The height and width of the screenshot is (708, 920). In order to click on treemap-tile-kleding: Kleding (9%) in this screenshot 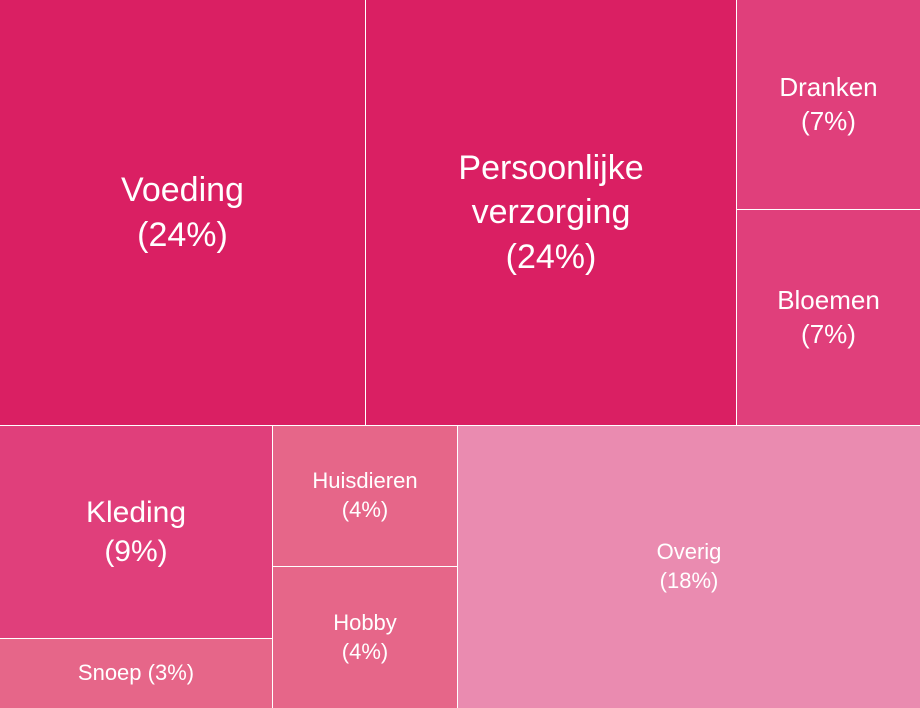, I will do `click(136, 532)`.